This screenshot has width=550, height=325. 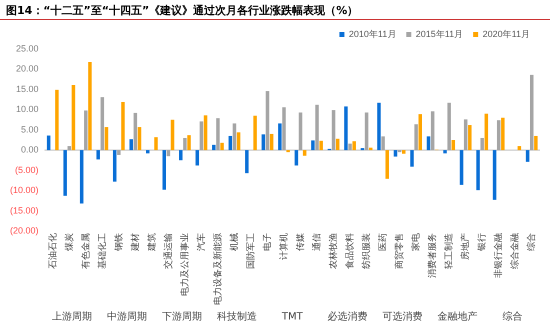 What do you see at coordinates (24, 190) in the screenshot?
I see `y-tick-label: (10.00)` at bounding box center [24, 190].